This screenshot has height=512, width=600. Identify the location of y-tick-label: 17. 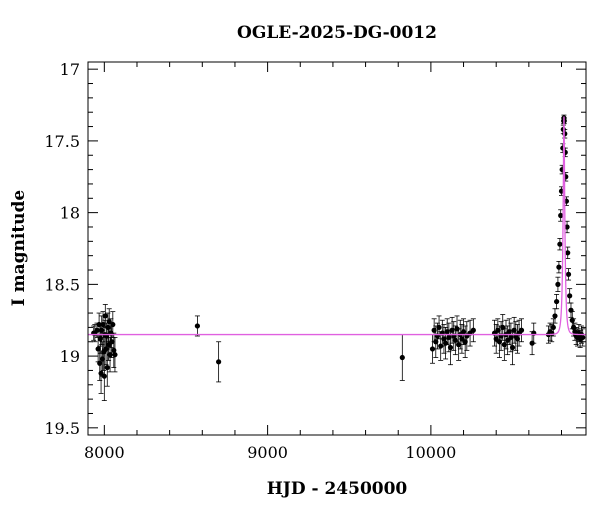
(70, 69).